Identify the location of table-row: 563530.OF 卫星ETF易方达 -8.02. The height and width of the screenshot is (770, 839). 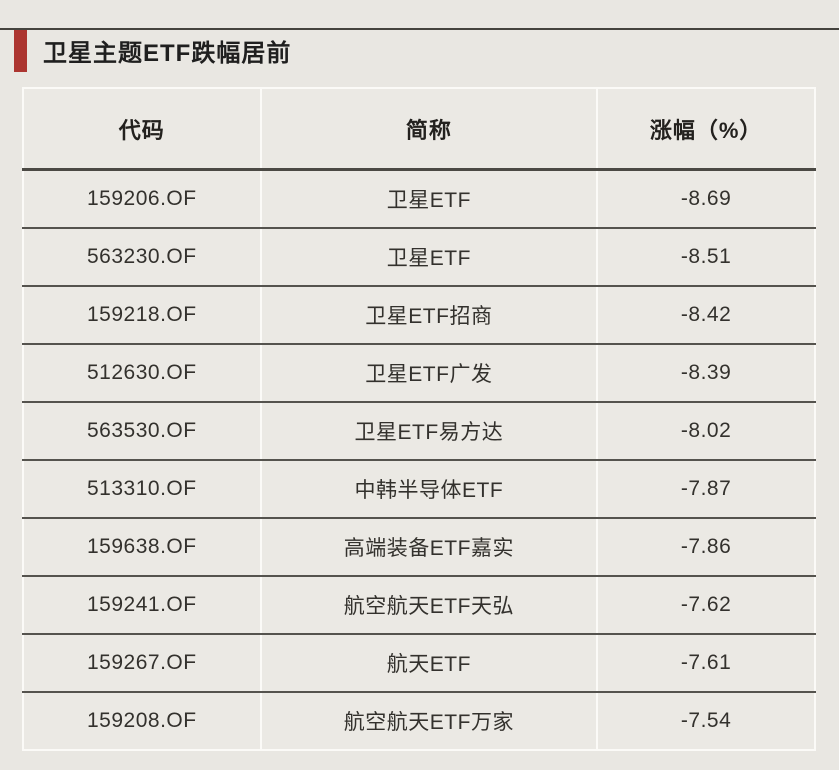
(419, 431).